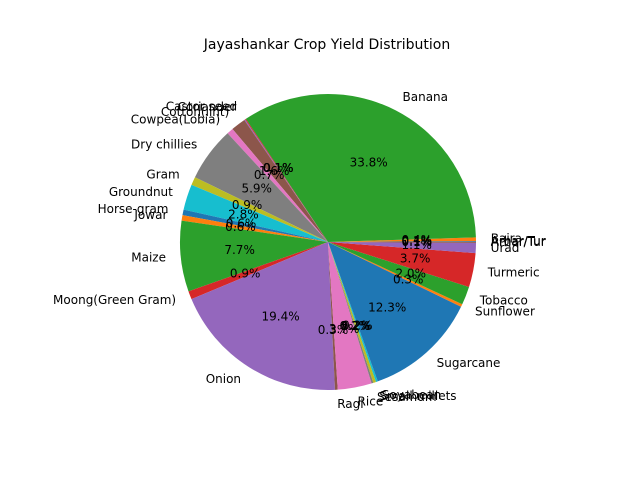 This screenshot has height=480, width=640. I want to click on slice-label-cowpea-lobia: Cowpea(Lobia), so click(175, 120).